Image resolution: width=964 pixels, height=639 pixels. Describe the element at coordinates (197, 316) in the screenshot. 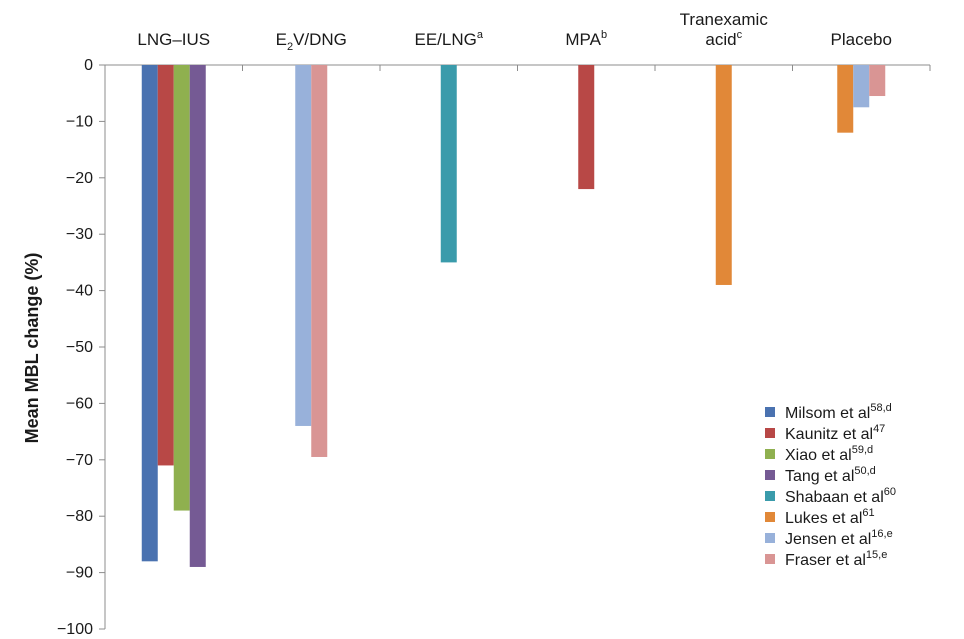

I see `bar-tang-et-al` at that location.